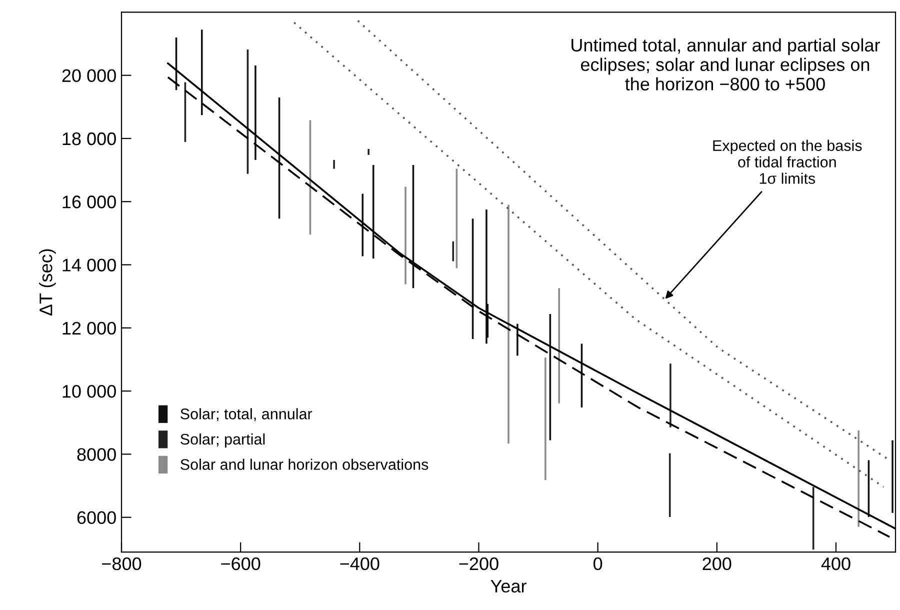  Describe the element at coordinates (360, 563) in the screenshot. I see `x-tick-label: −400` at that location.